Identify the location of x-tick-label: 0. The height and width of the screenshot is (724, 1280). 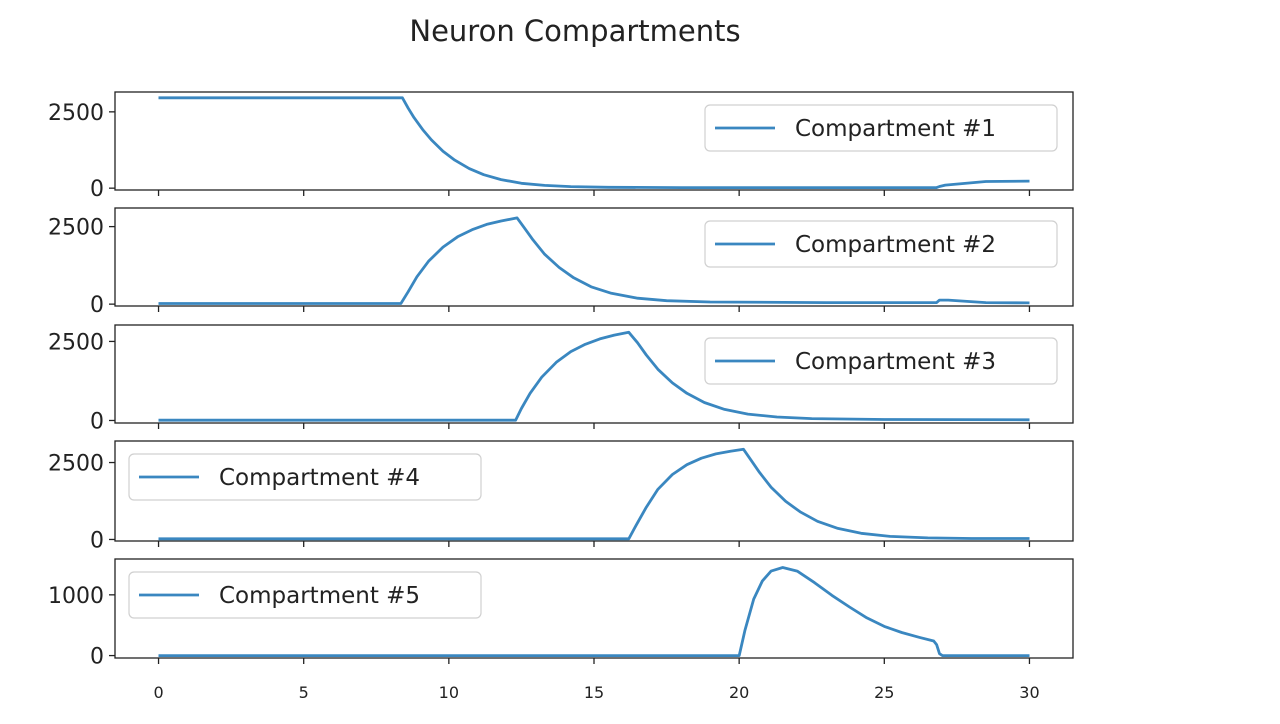
(158, 692).